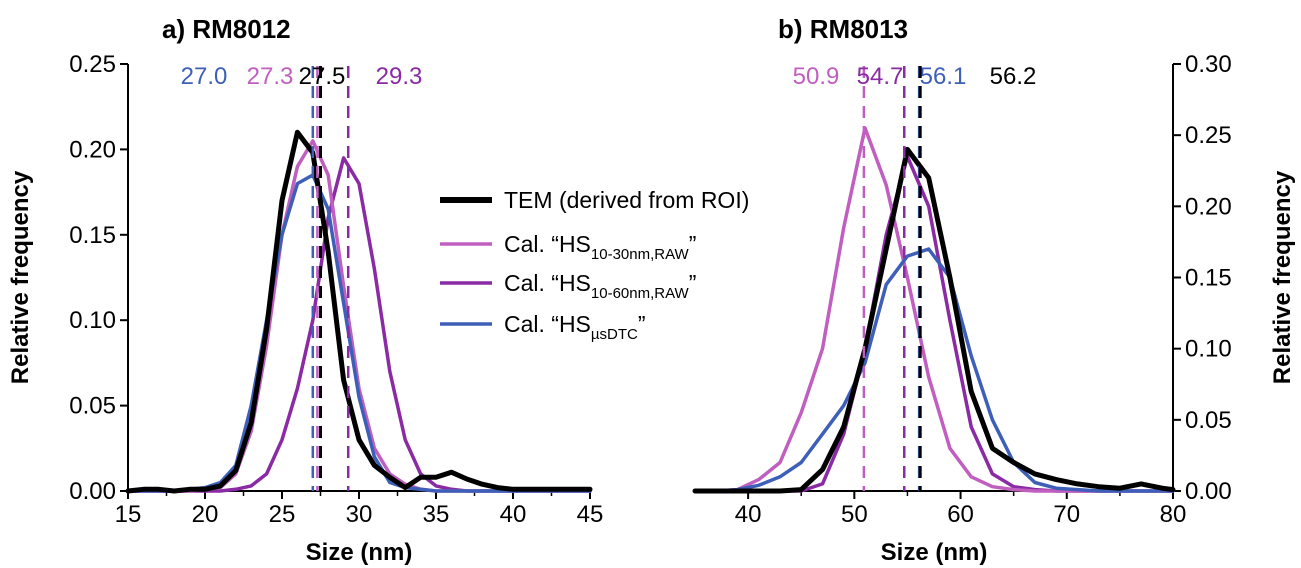  I want to click on mean-label-hs60: 54.7, so click(880, 76).